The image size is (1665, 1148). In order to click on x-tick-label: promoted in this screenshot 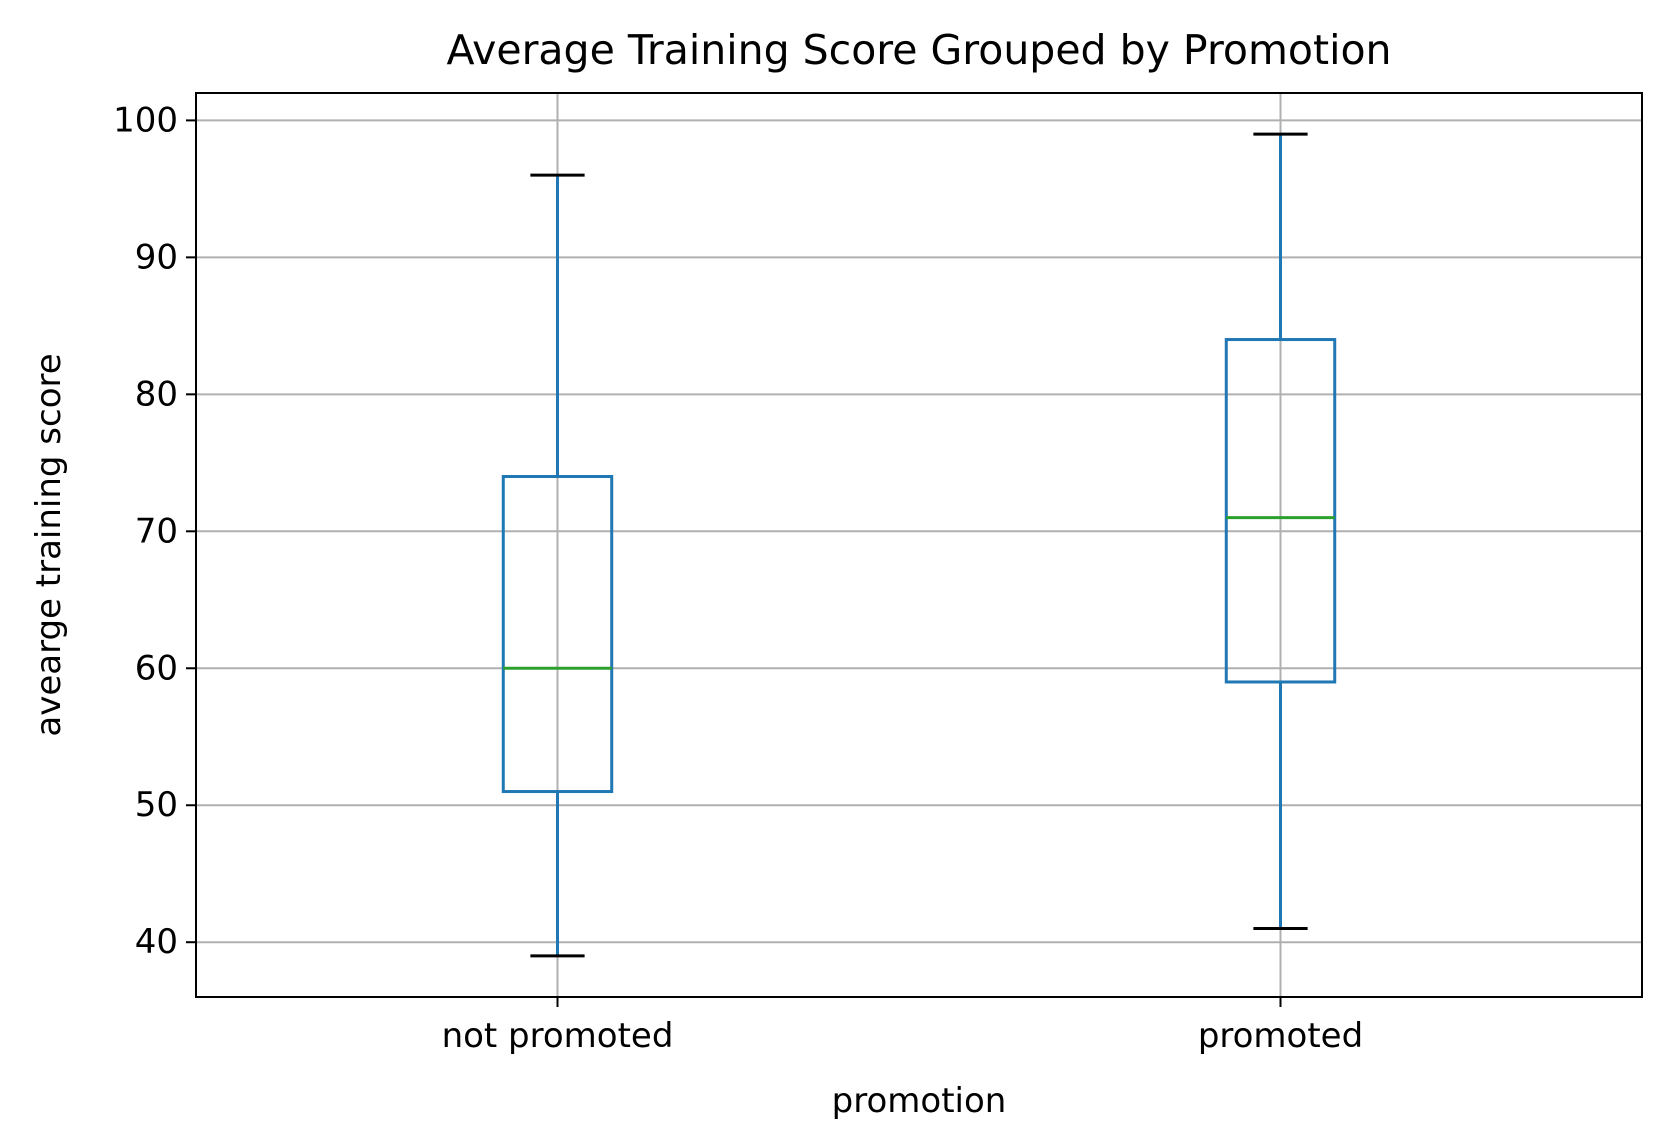, I will do `click(1280, 1036)`.